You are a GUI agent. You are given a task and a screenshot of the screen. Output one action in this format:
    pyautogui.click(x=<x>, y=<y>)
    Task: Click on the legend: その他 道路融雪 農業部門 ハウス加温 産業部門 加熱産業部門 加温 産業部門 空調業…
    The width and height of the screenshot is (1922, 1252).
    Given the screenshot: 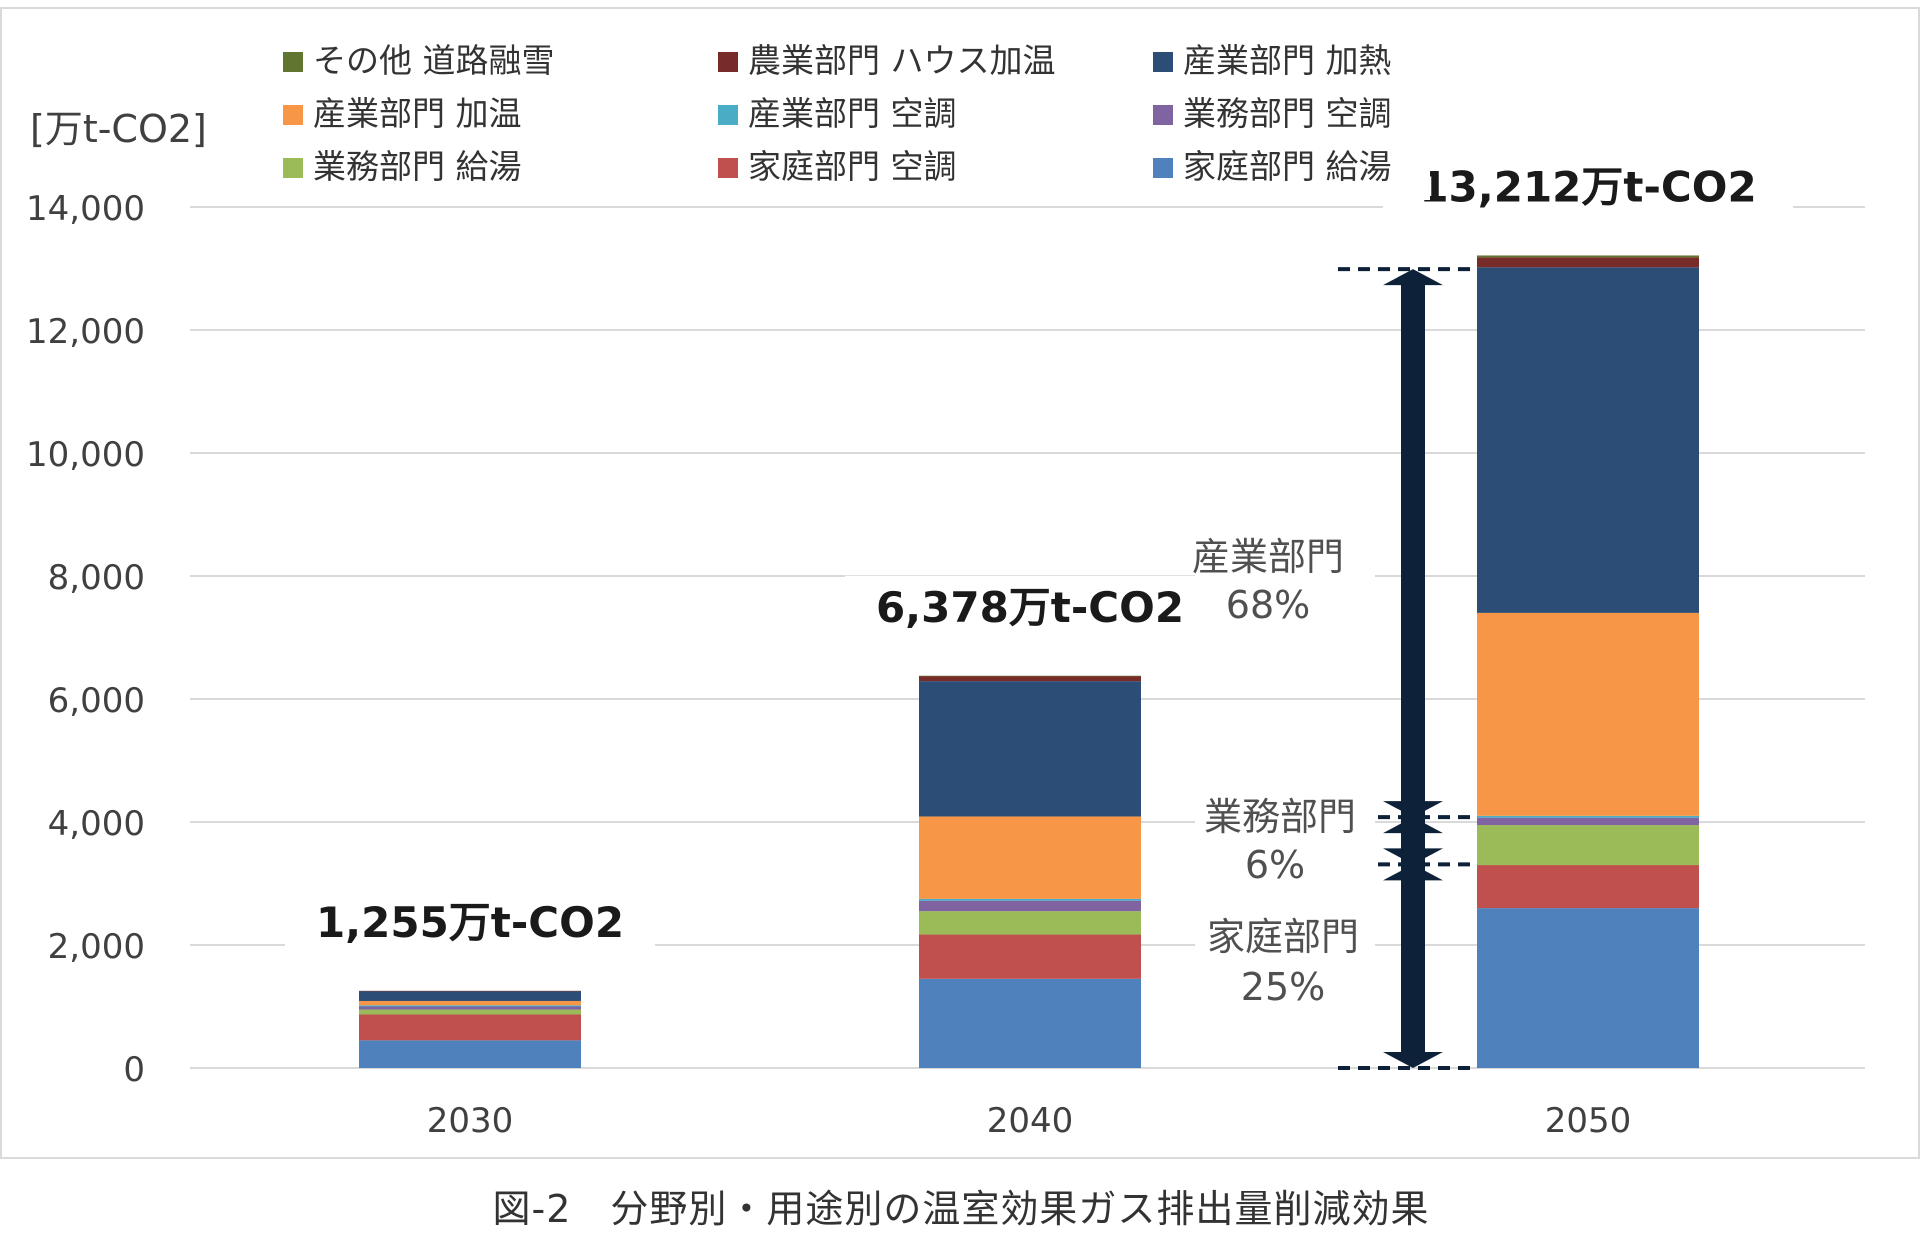 What is the action you would take?
    pyautogui.click(x=850, y=120)
    